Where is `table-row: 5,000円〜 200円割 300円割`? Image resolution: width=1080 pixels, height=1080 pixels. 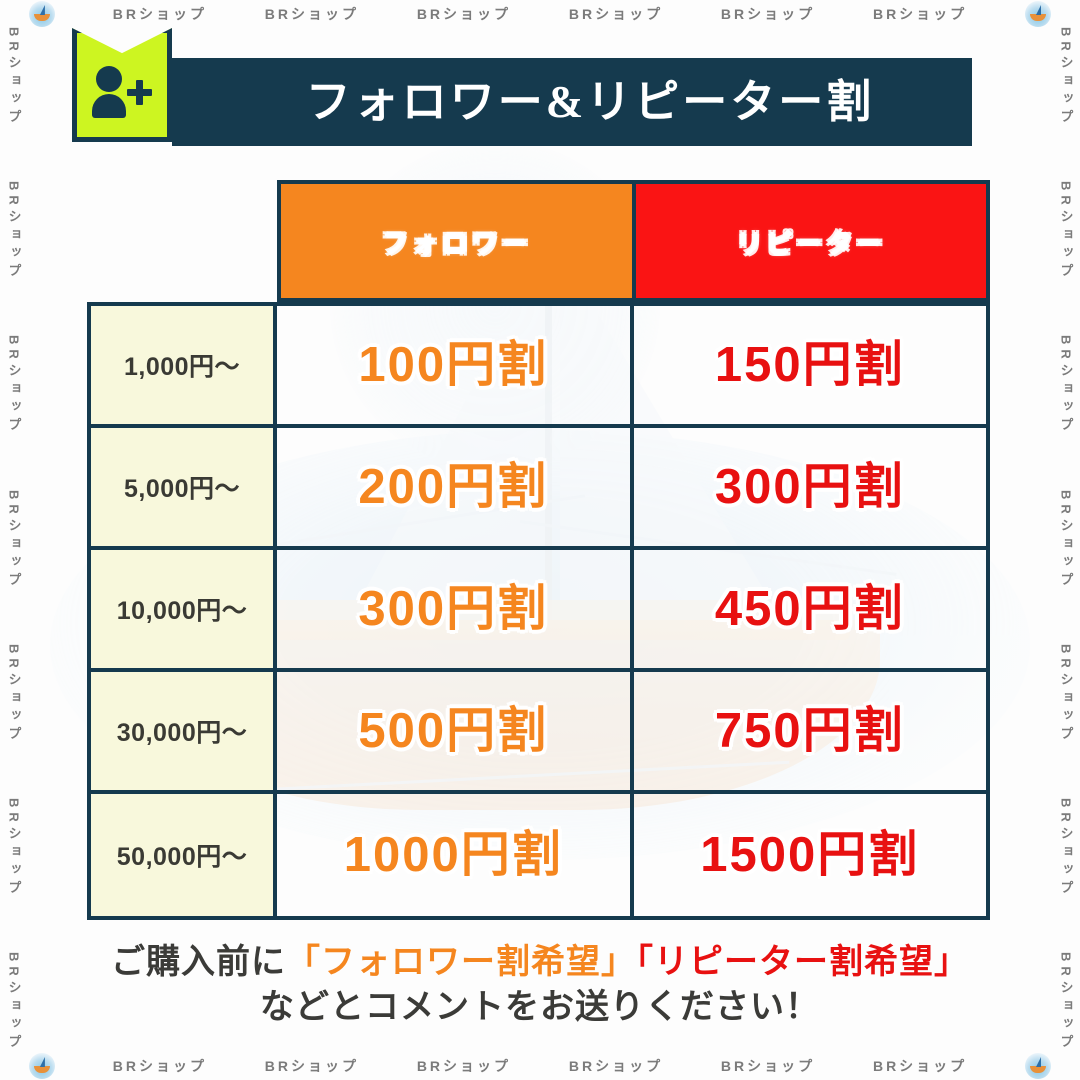 table-row: 5,000円〜 200円割 300円割 is located at coordinates (538, 489).